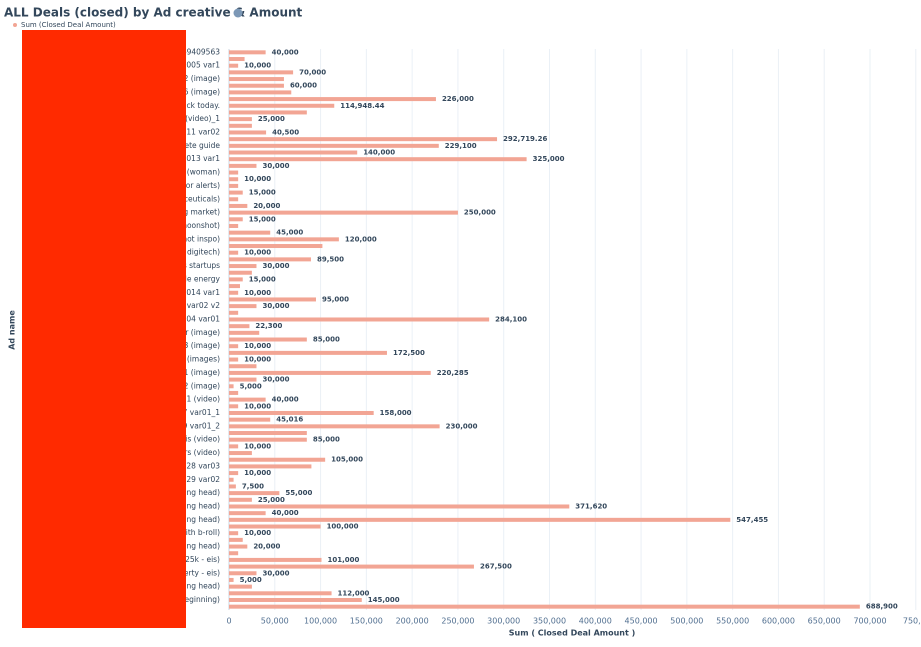  What do you see at coordinates (201, 51) in the screenshot?
I see `y-tick-label: 69409563` at bounding box center [201, 51].